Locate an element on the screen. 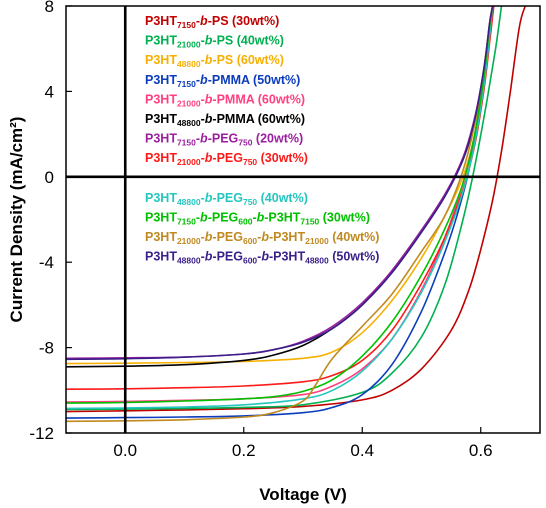 The width and height of the screenshot is (546, 508). legend-entry-9: P3HT48800-b-PEG750 (40wt%) is located at coordinates (226, 199).